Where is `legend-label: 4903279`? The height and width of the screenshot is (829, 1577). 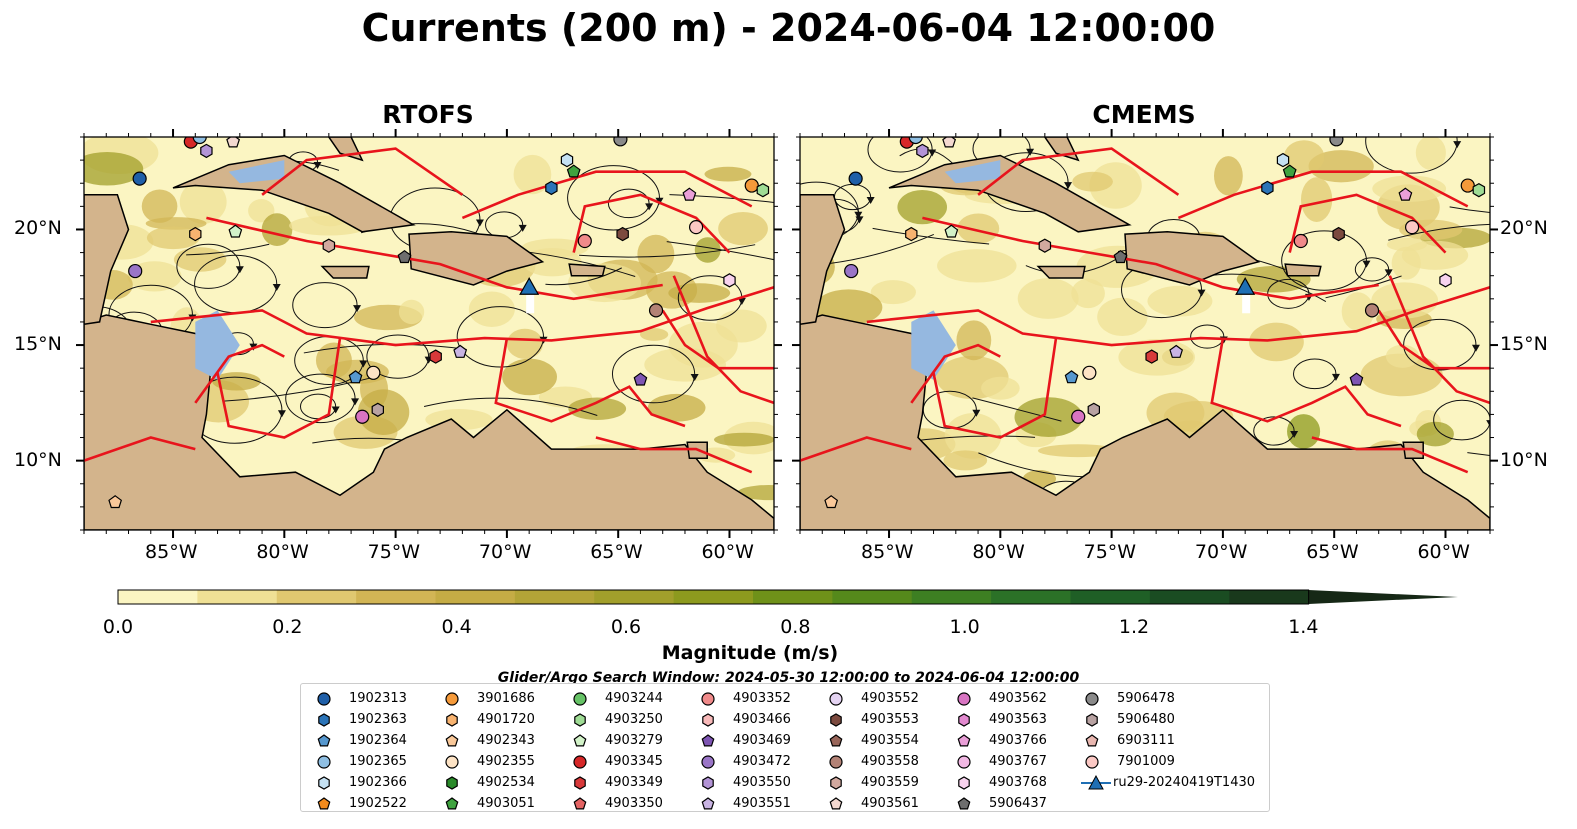 legend-label: 4903279 is located at coordinates (634, 740).